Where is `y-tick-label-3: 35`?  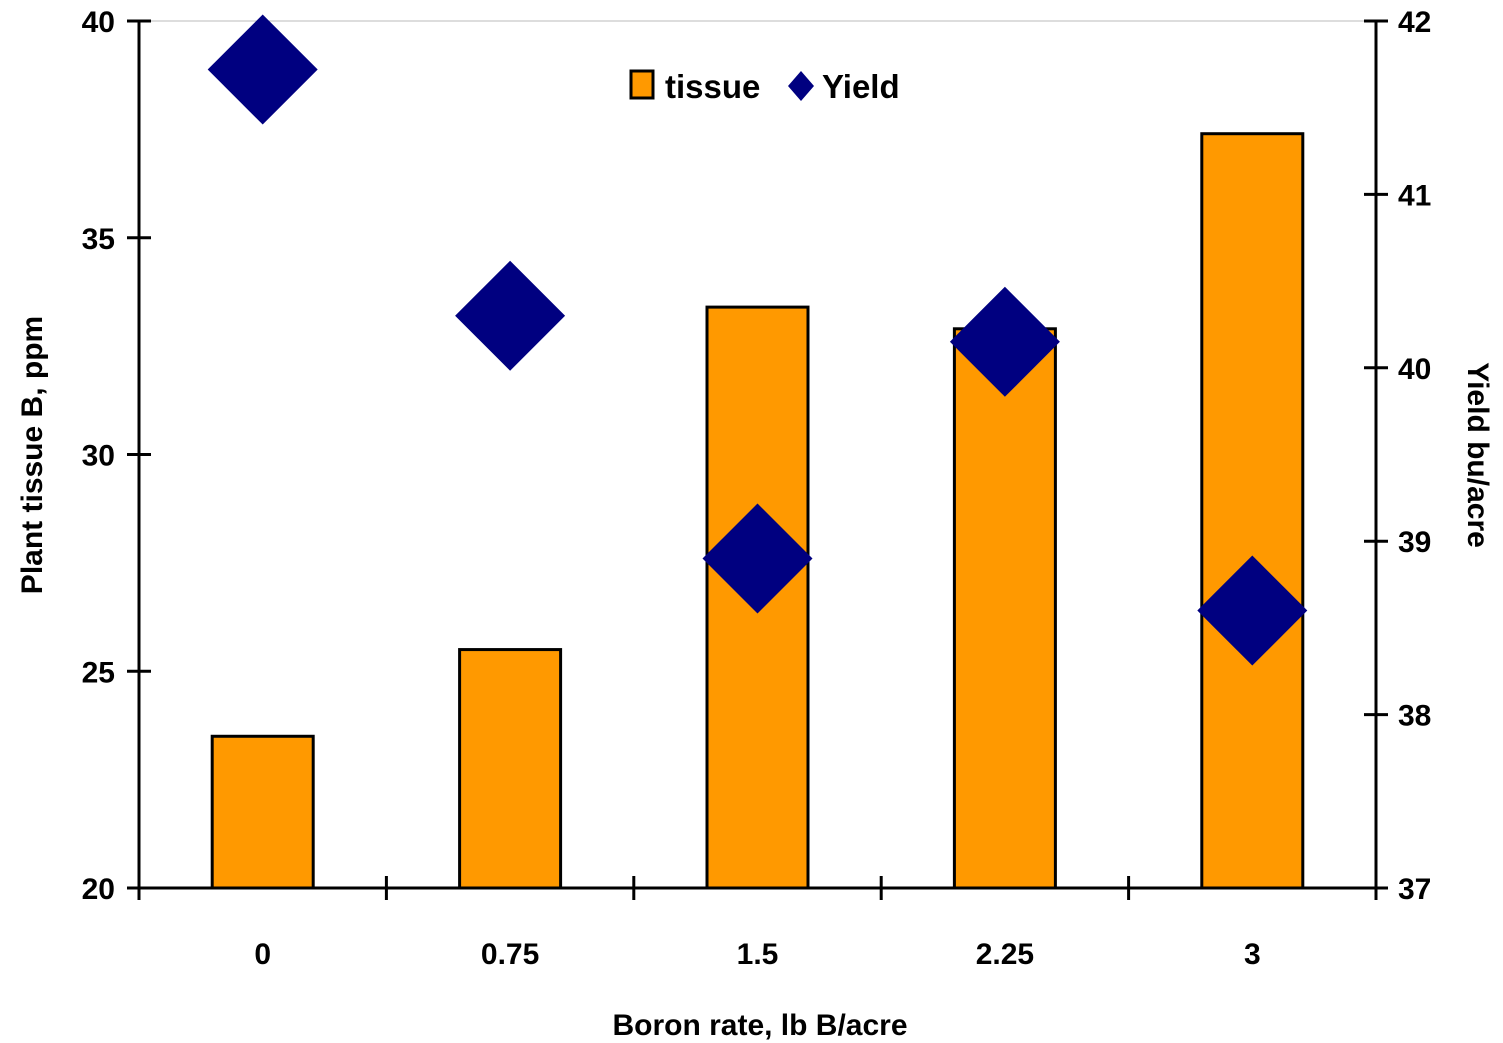 y-tick-label-3: 35 is located at coordinates (98, 239).